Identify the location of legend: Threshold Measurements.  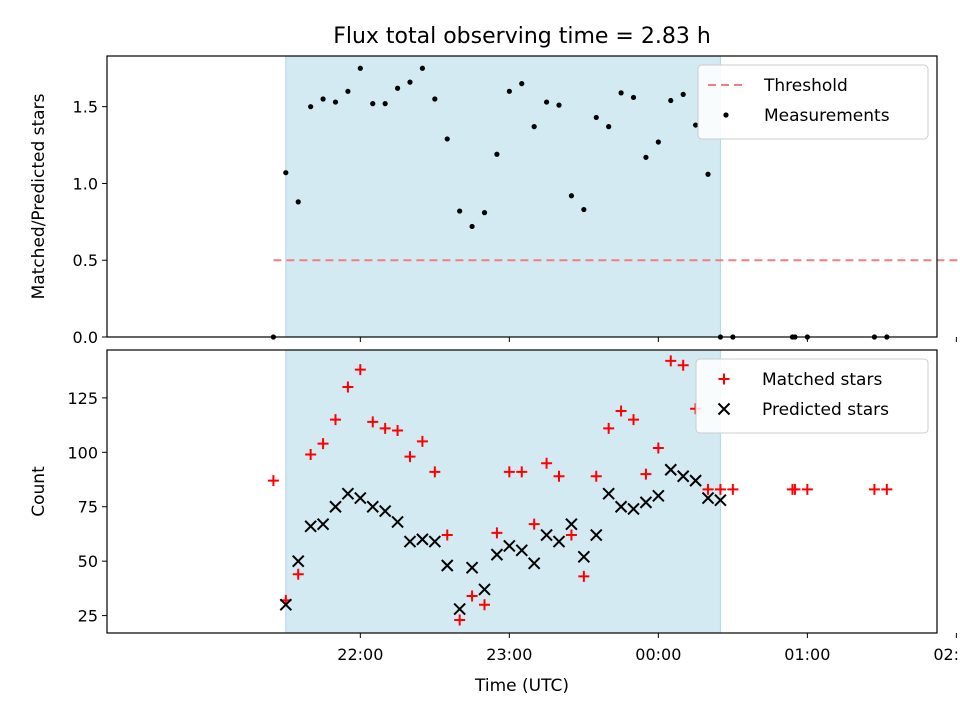
(813, 102).